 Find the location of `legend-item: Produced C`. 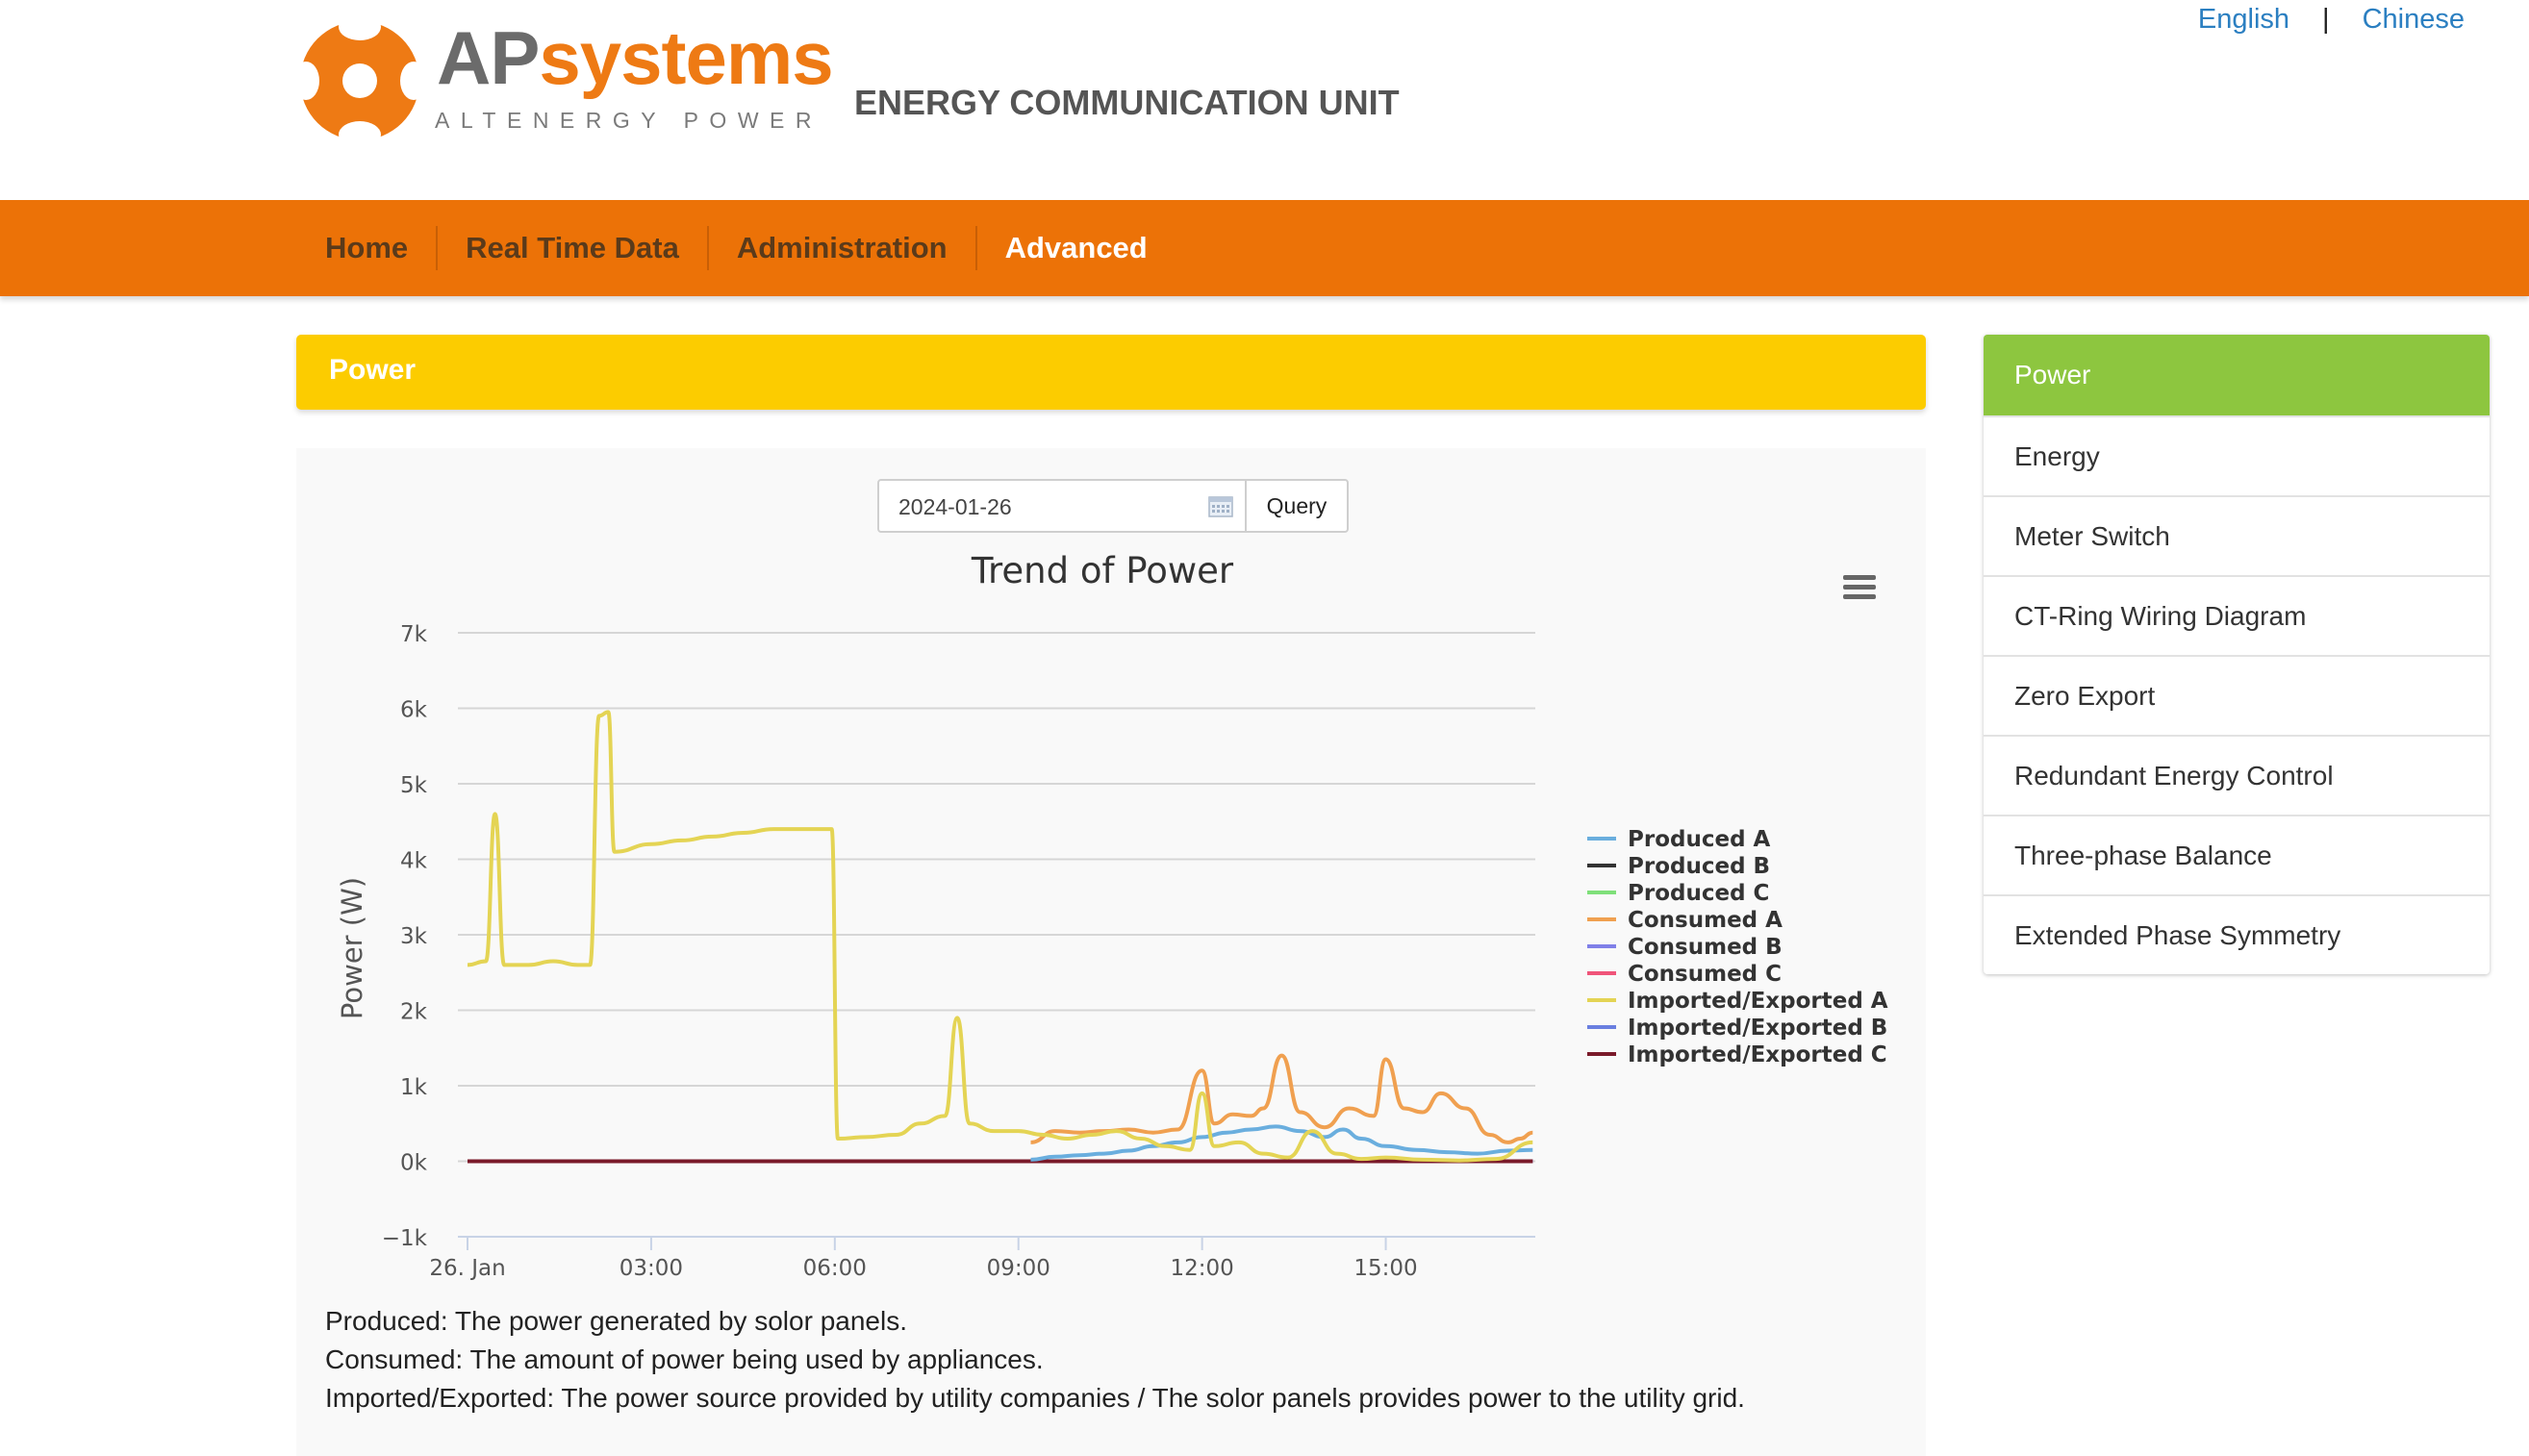

legend-item: Produced C is located at coordinates (1698, 894).